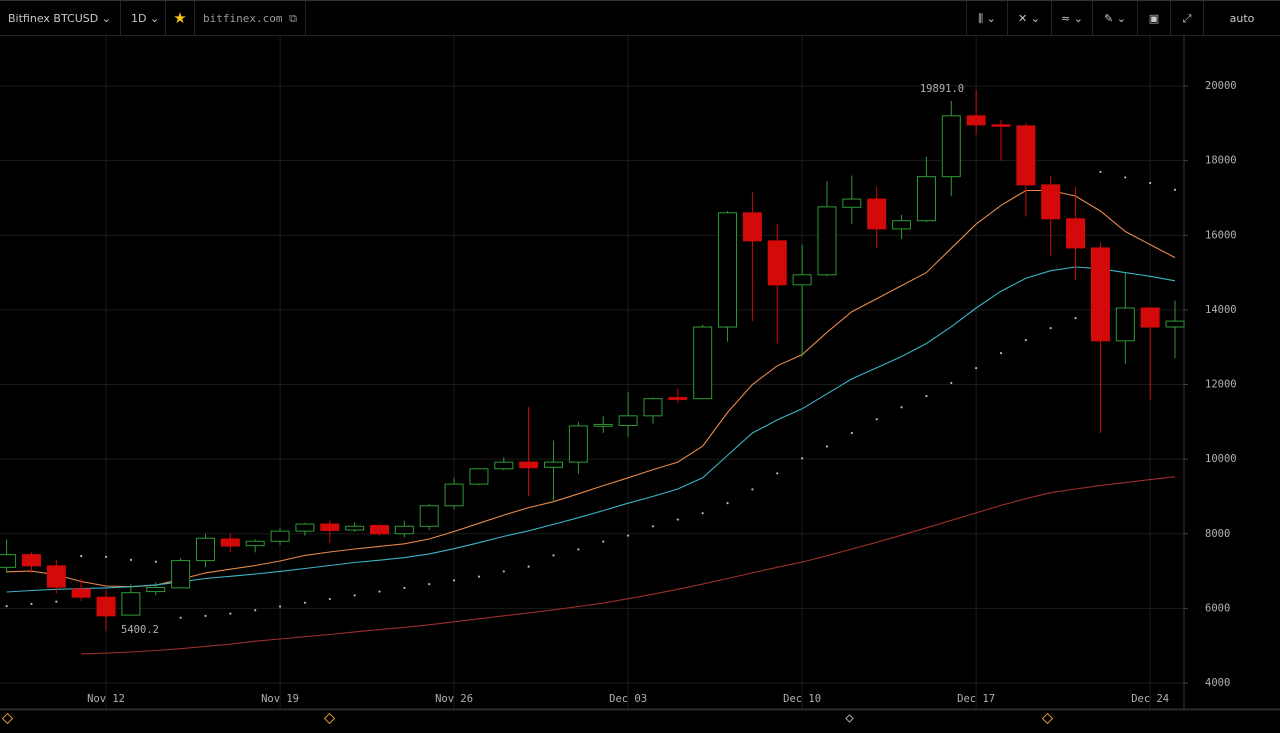 This screenshot has width=1280, height=733. I want to click on site-link: bitfinex.com ⧉, so click(250, 18).